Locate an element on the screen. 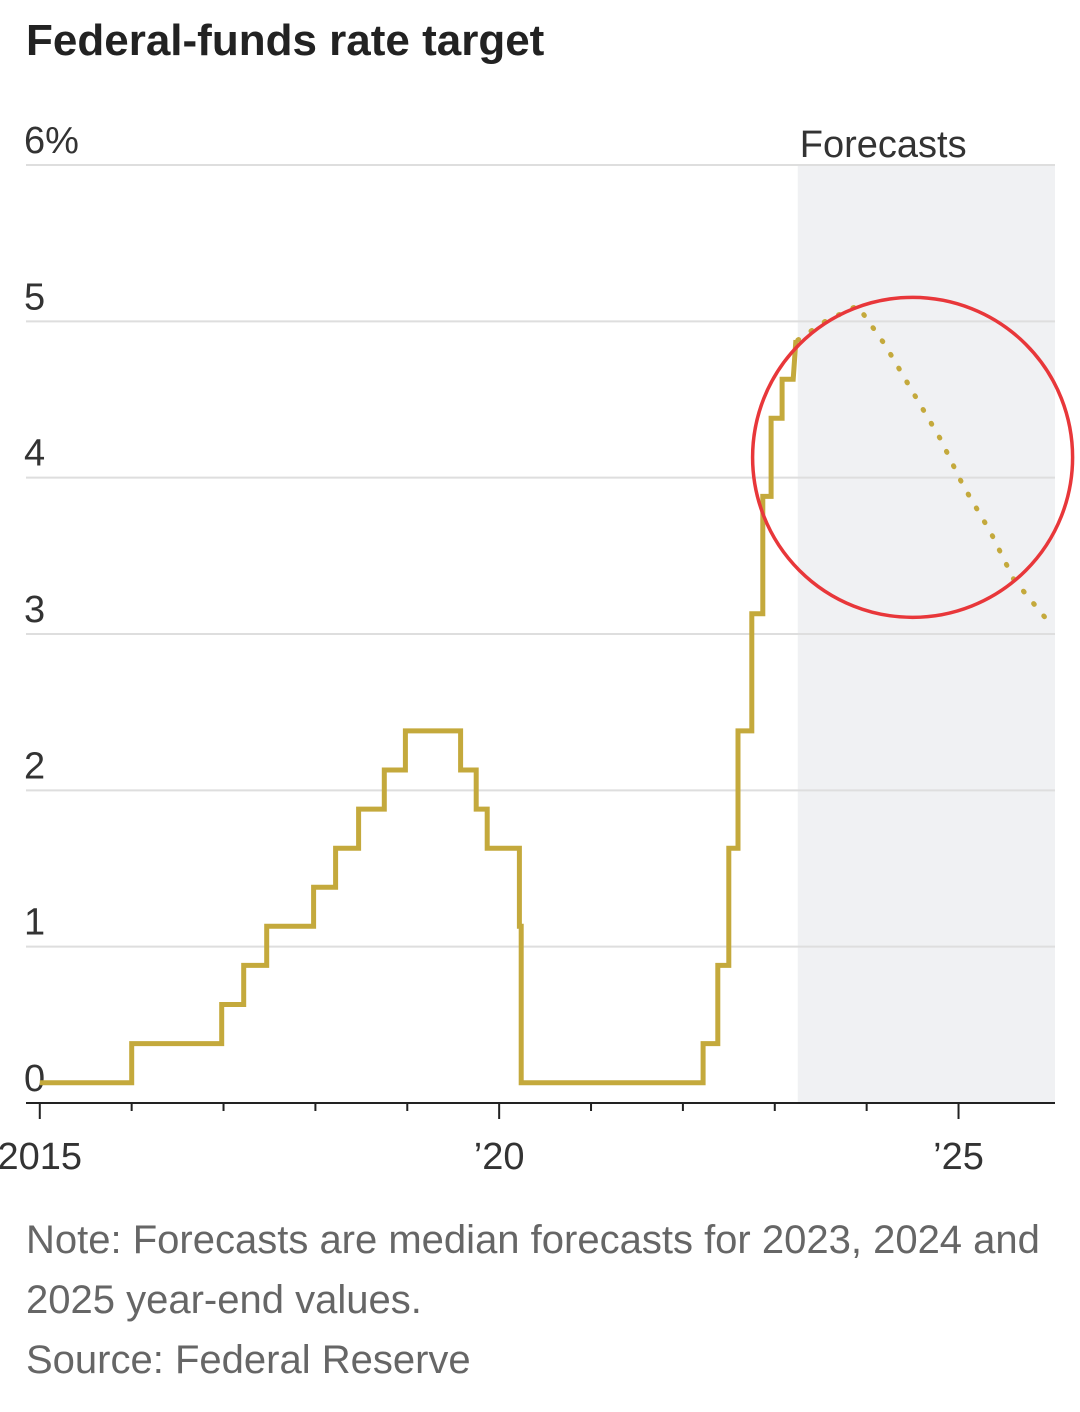 The image size is (1080, 1412). forecast-label: Forecasts is located at coordinates (883, 145).